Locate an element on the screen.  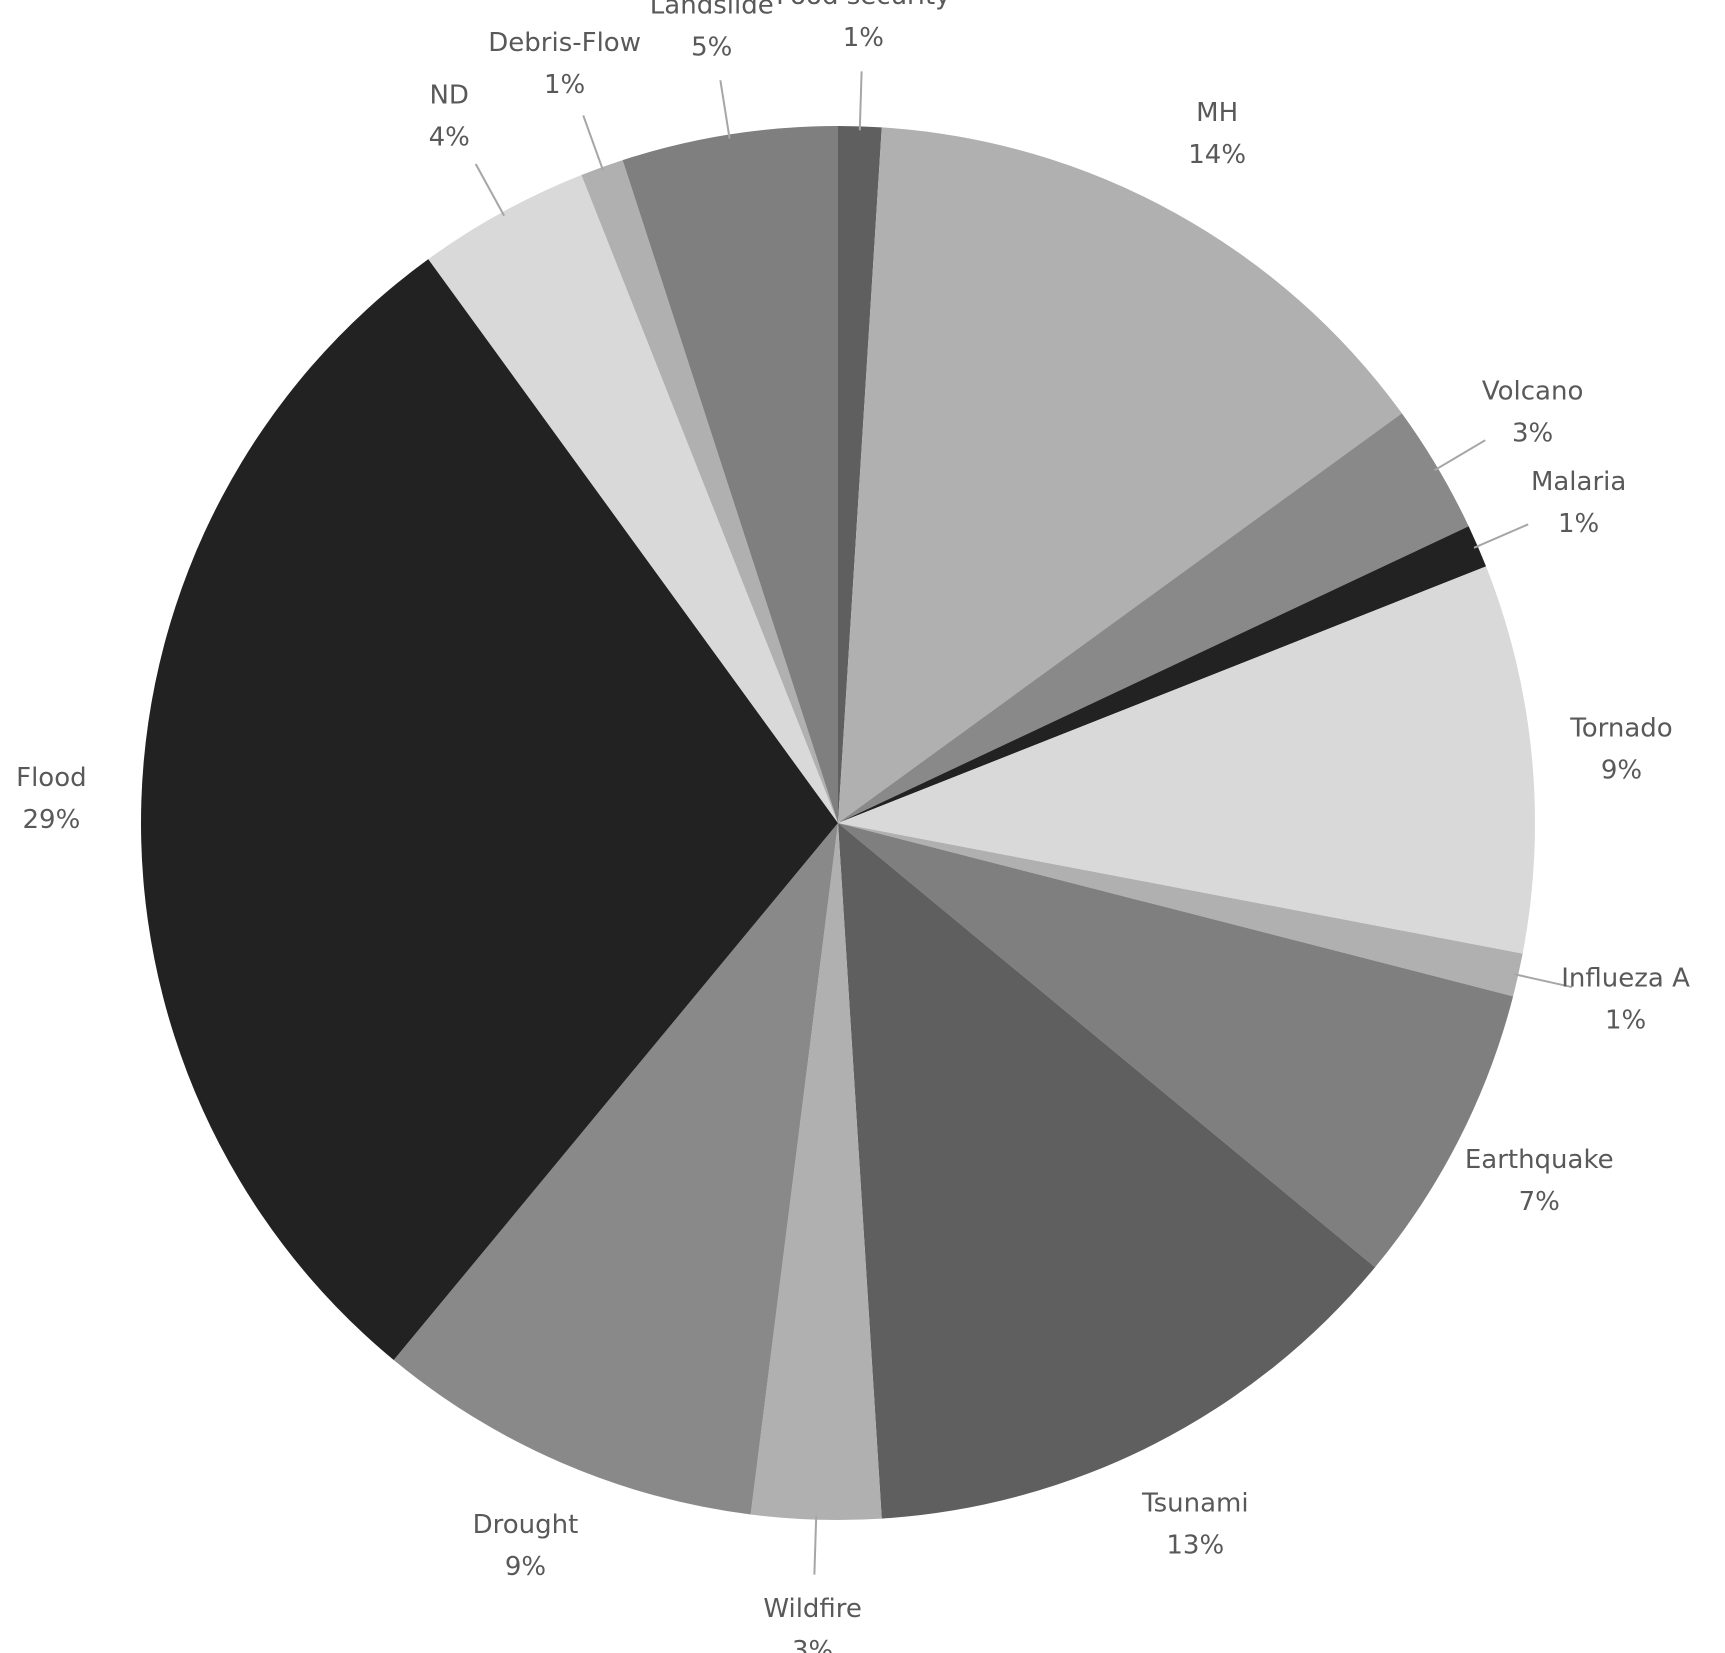
slice-label: Wildfire is located at coordinates (812, 1609).